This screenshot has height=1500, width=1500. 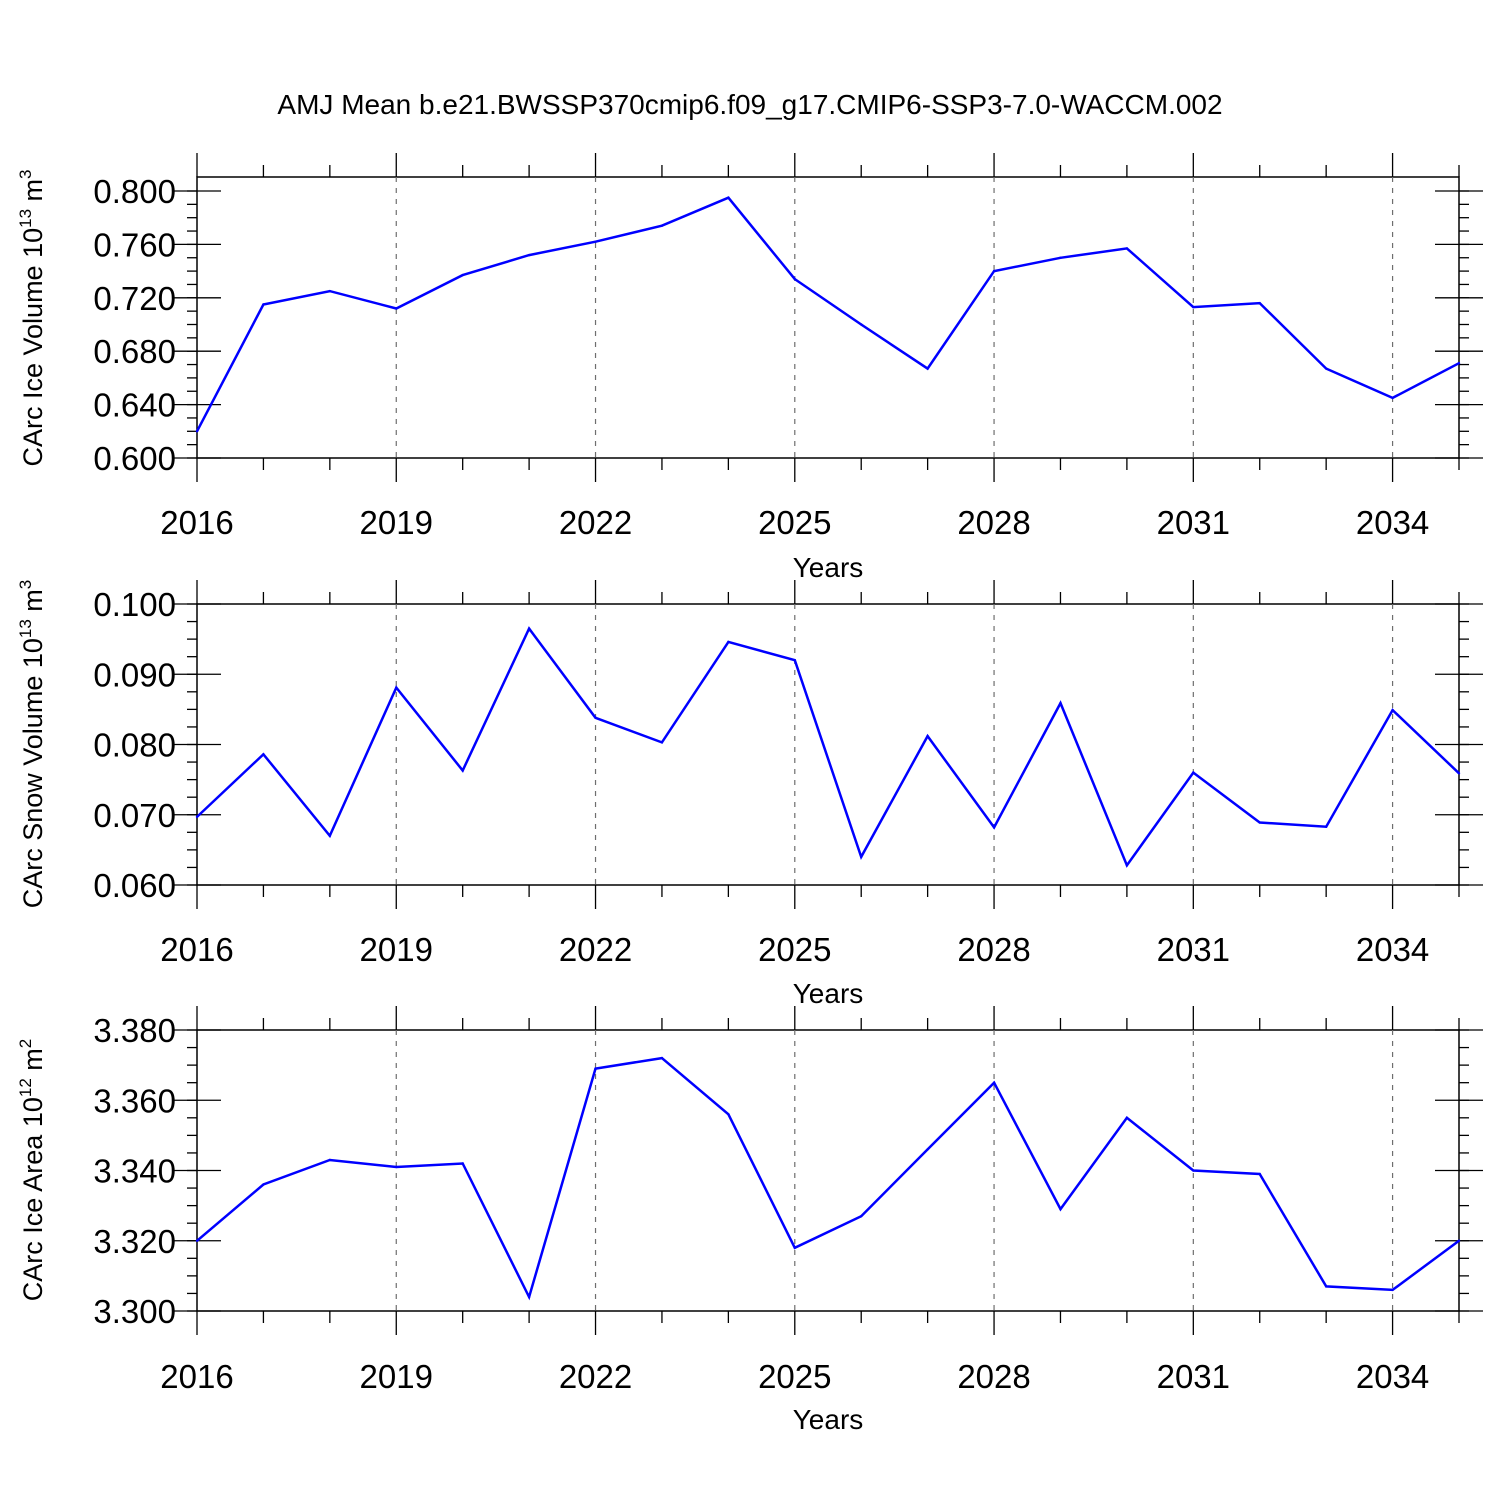 I want to click on y-axis-label: CArc Ice Area 1012 m2, so click(x=32, y=1170).